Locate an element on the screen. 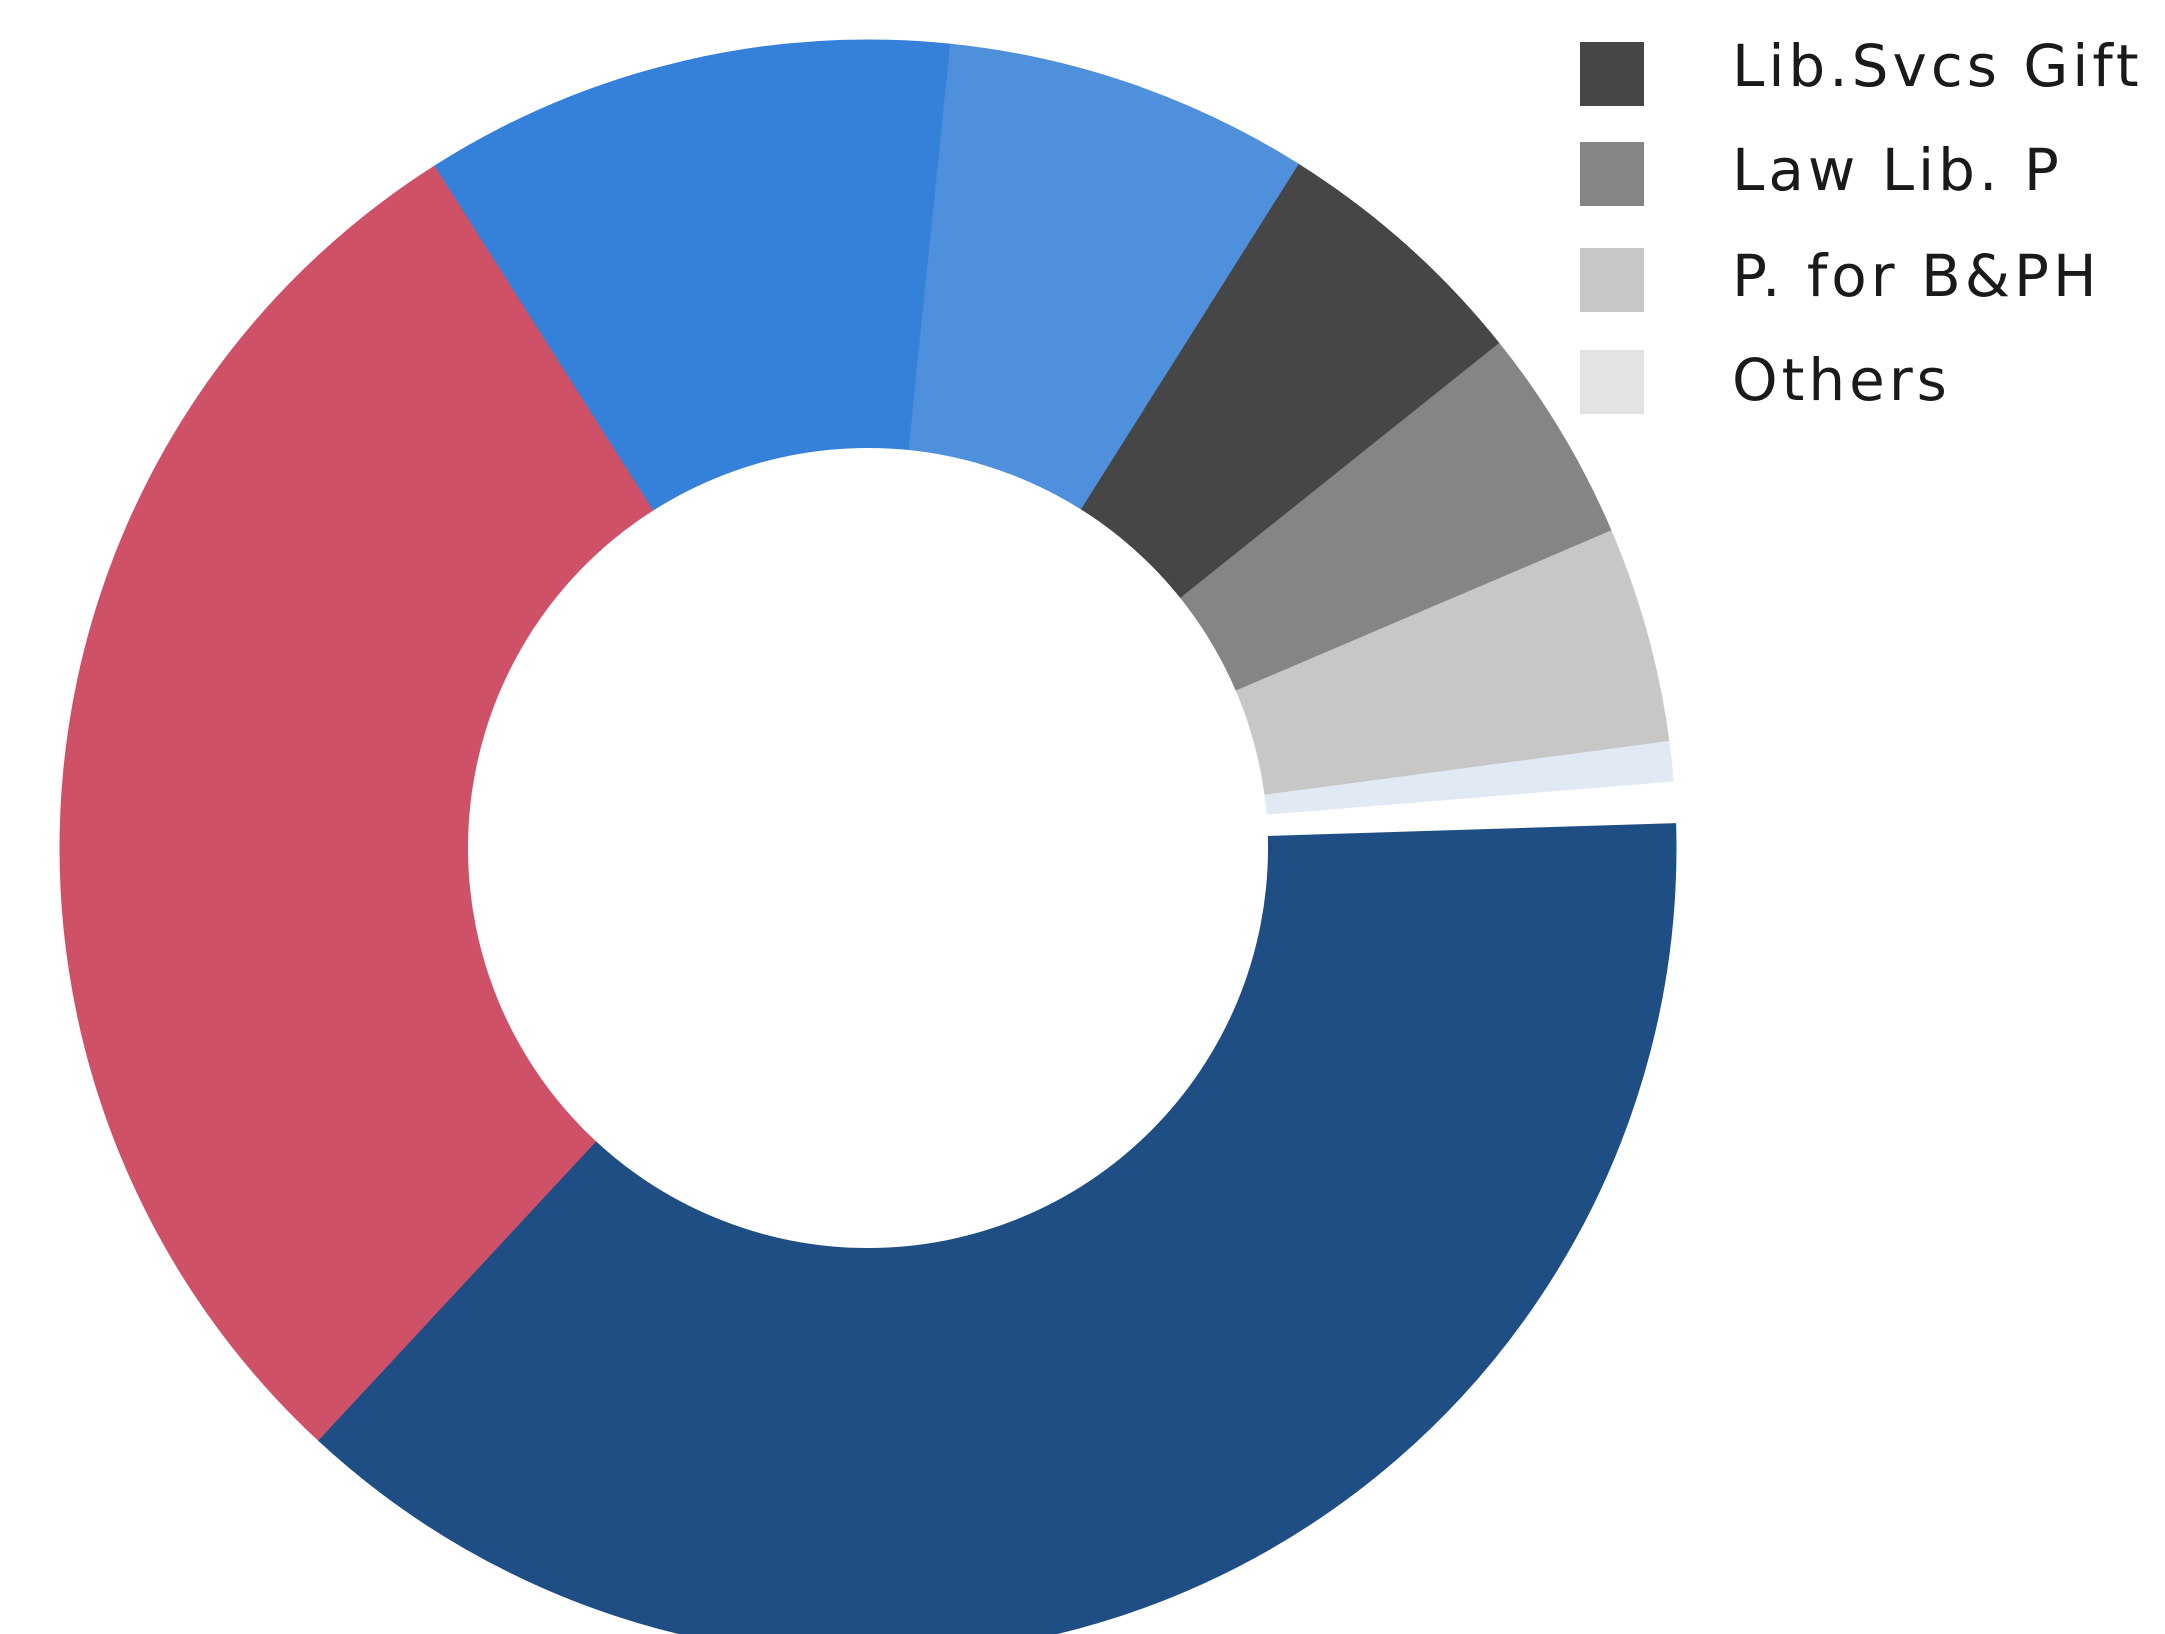 Image resolution: width=2165 pixels, height=1634 pixels. legend-item-law-lib-p: Law Lib. P is located at coordinates (1821, 171).